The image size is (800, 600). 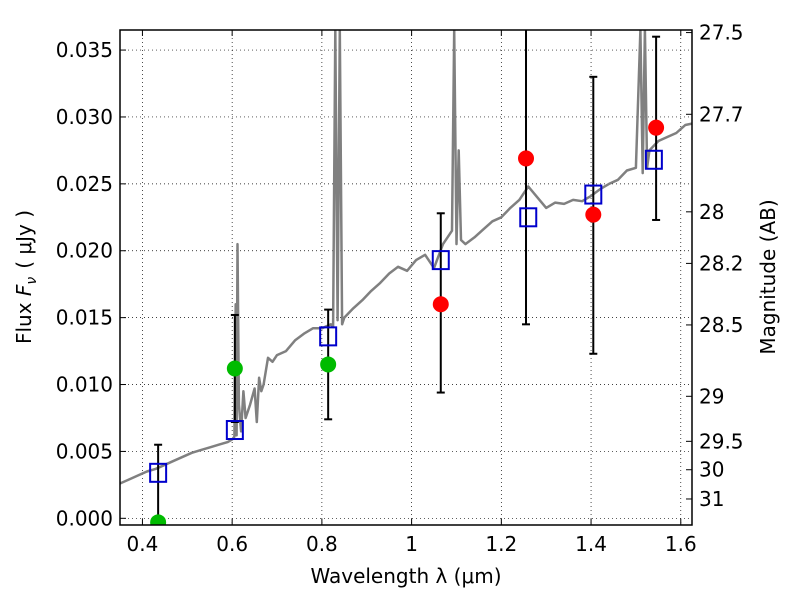 I want to click on mag-tick-label: 29, so click(x=711, y=396).